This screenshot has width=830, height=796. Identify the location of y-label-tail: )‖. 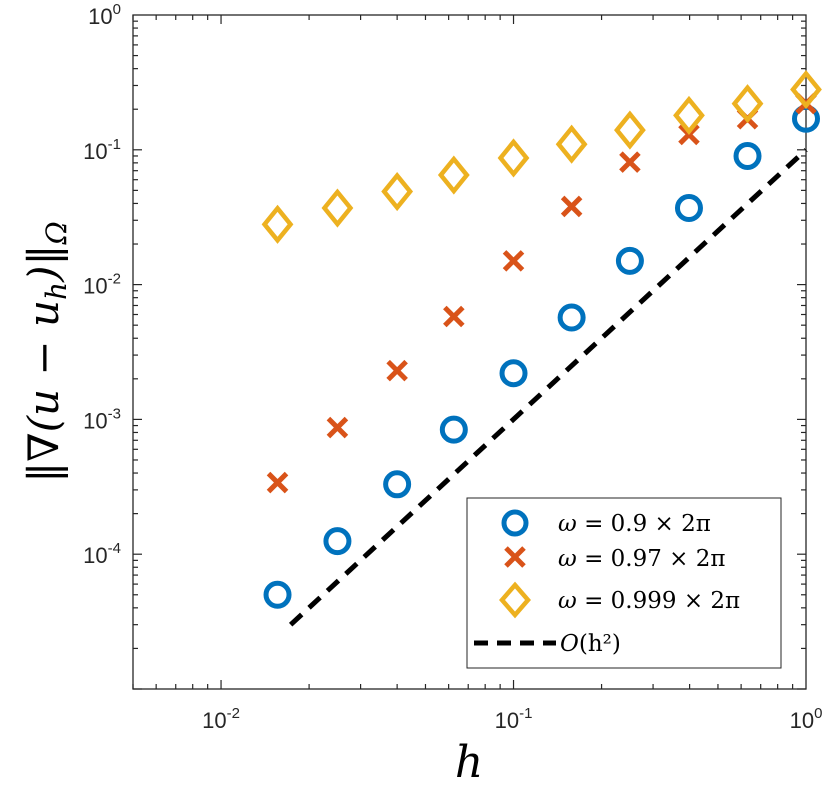
(43, 264).